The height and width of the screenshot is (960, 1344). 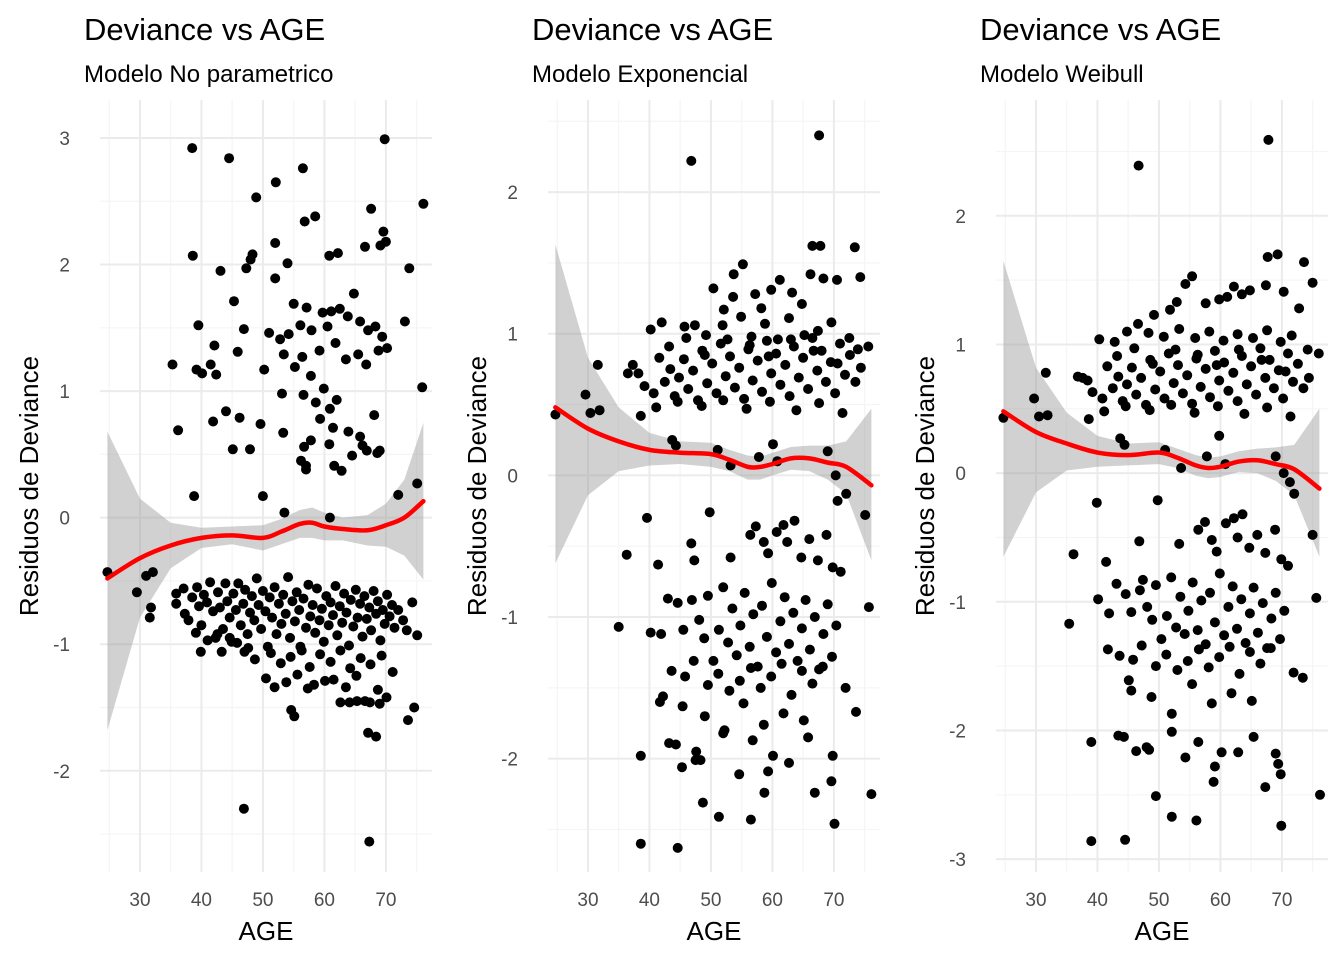 What do you see at coordinates (64, 392) in the screenshot?
I see `y-tick-label: 1` at bounding box center [64, 392].